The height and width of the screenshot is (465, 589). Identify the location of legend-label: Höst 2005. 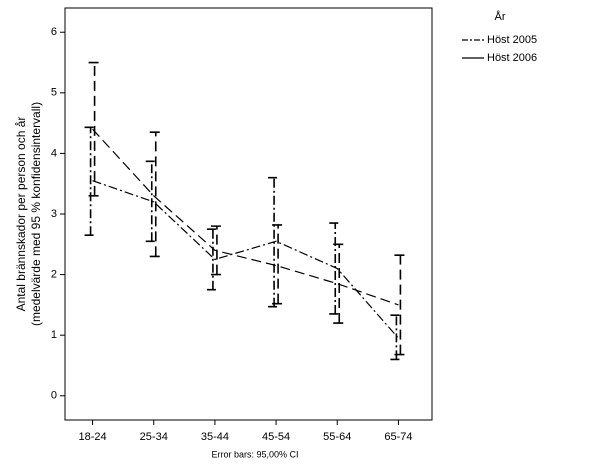
(512, 40).